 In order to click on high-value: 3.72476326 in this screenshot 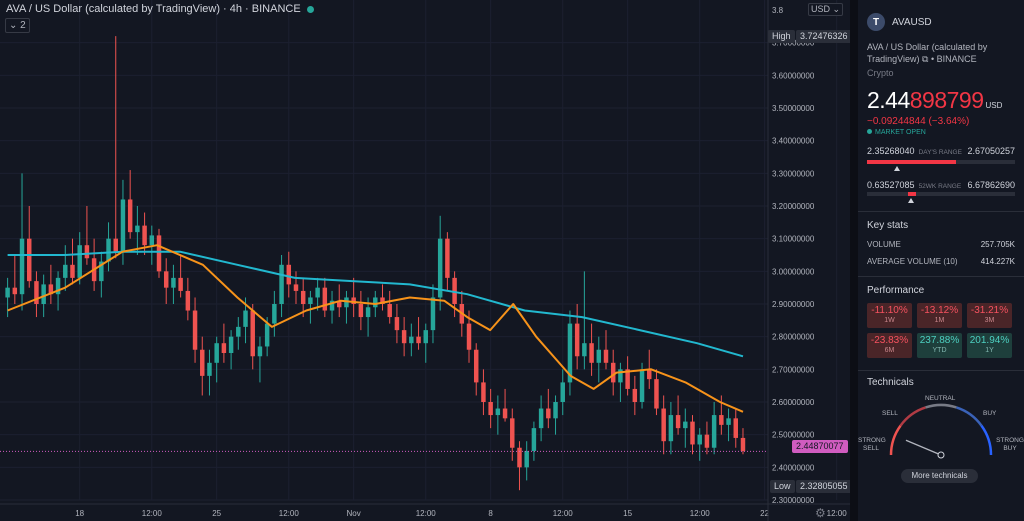, I will do `click(824, 36)`.